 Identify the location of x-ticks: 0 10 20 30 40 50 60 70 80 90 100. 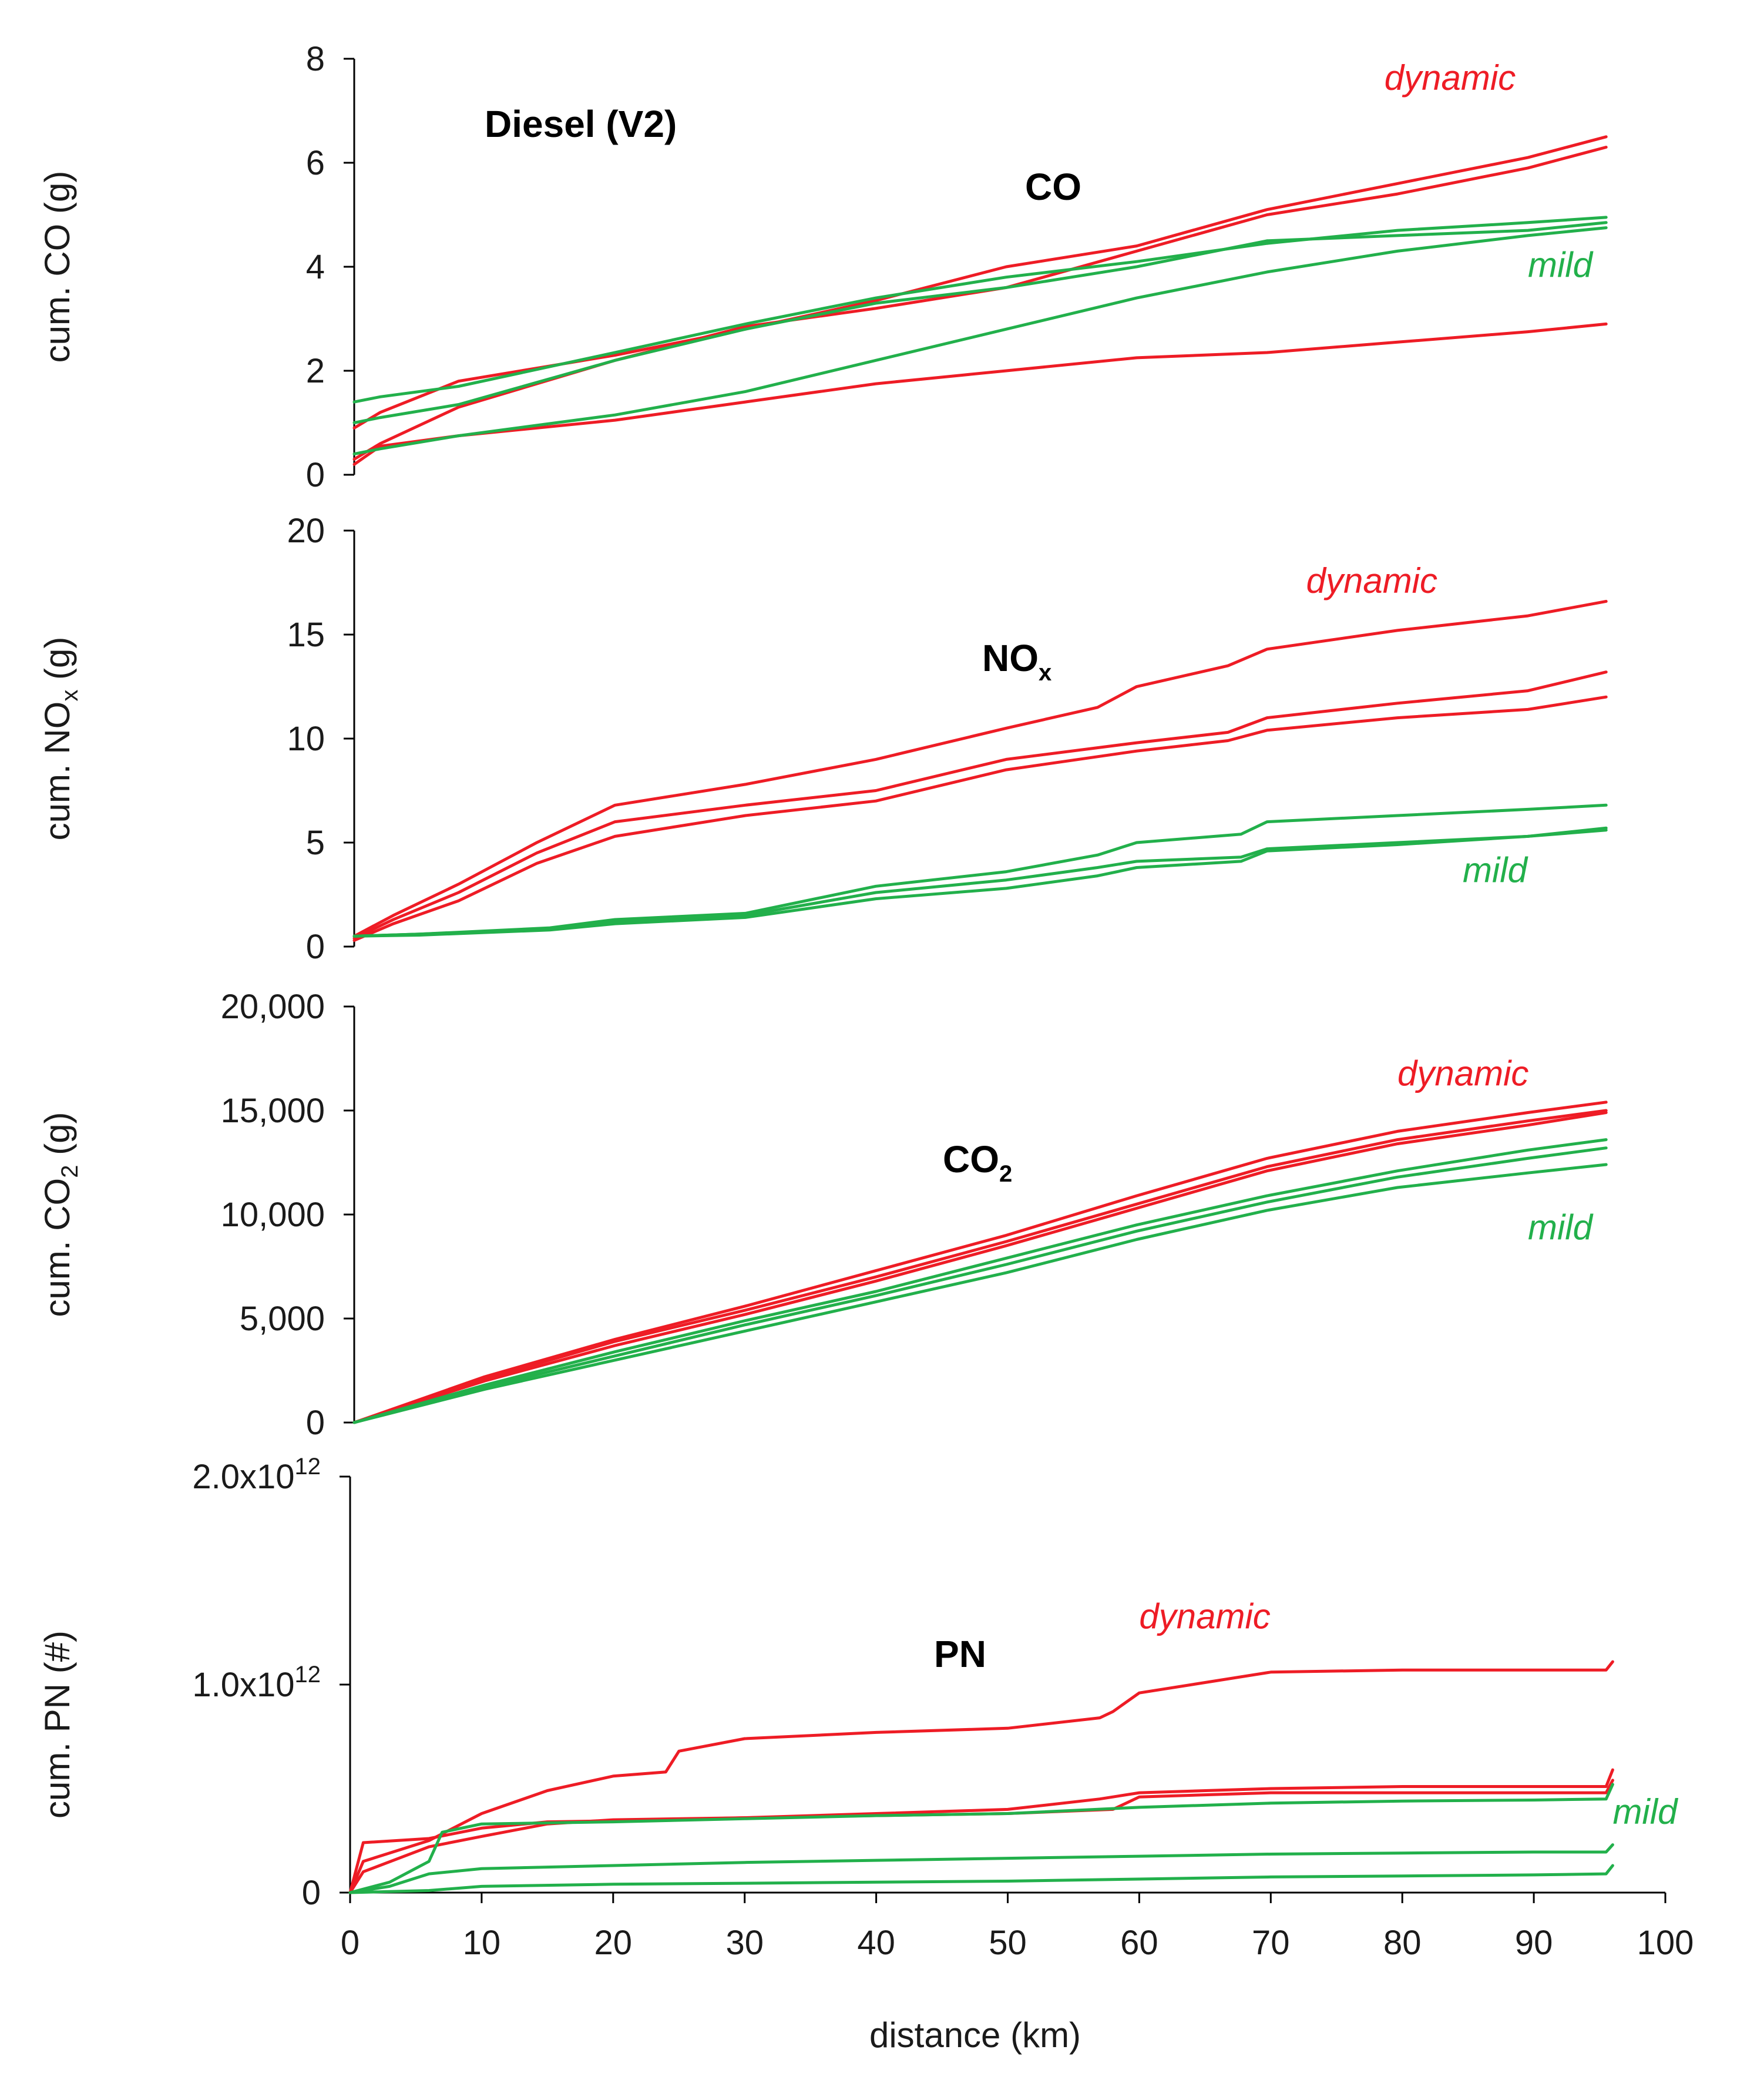
(1017, 1927).